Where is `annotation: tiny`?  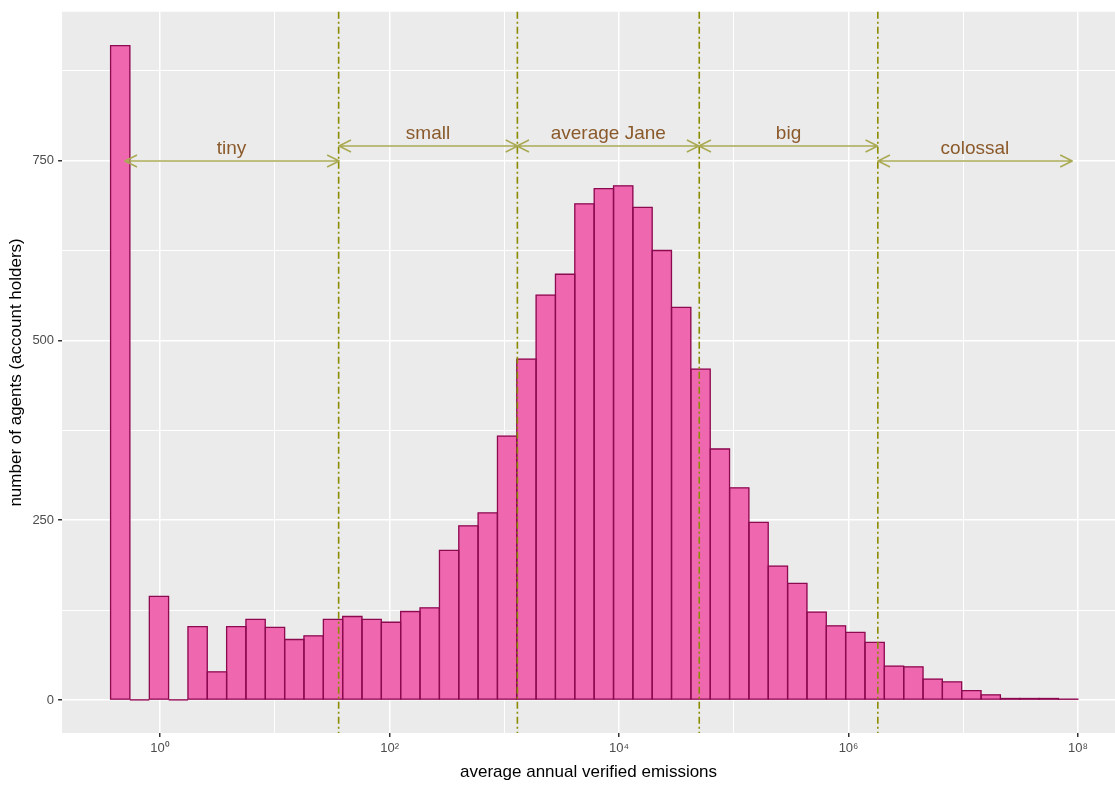
annotation: tiny is located at coordinates (231, 147).